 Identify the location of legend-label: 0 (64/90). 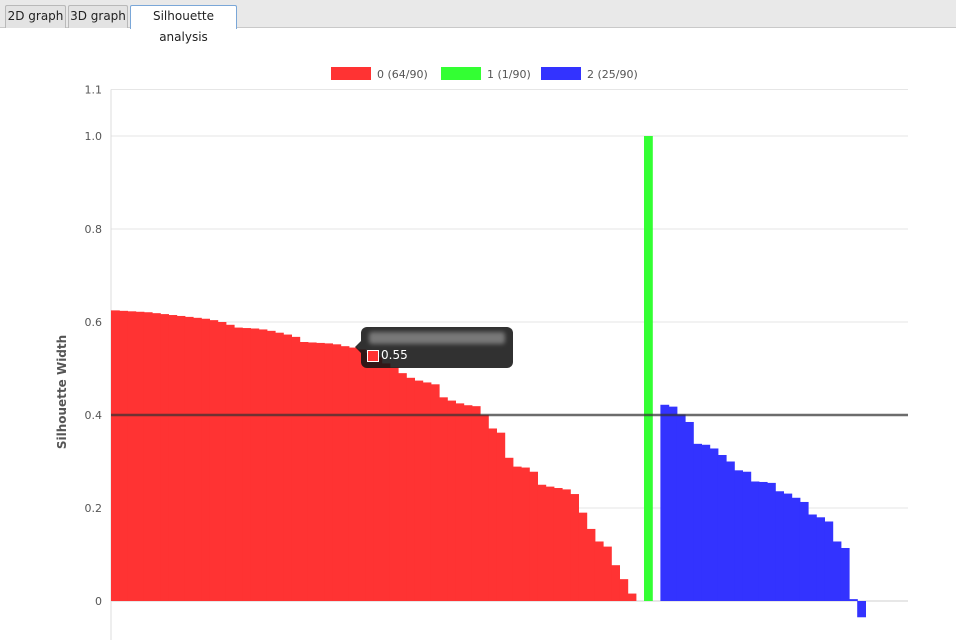
(402, 74).